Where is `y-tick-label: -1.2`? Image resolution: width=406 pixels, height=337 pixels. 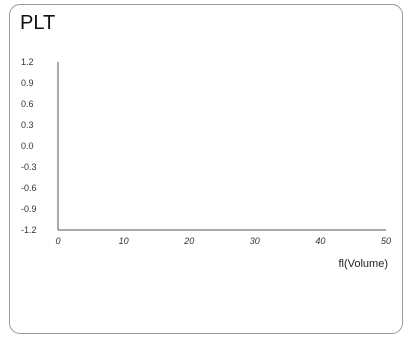 y-tick-label: -1.2 is located at coordinates (29, 230).